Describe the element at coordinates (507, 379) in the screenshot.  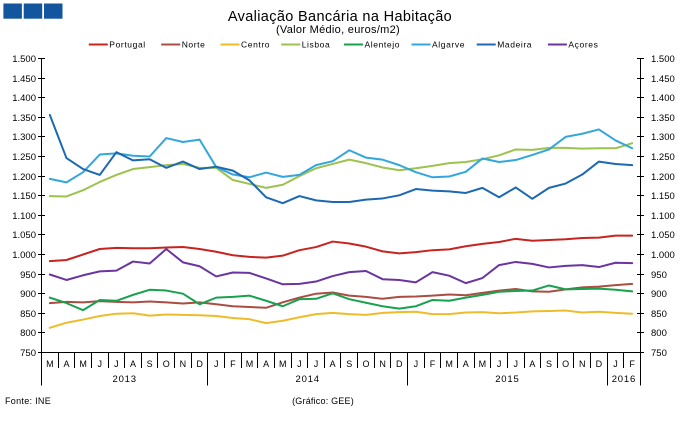
I see `svg-text: 2015` at that location.